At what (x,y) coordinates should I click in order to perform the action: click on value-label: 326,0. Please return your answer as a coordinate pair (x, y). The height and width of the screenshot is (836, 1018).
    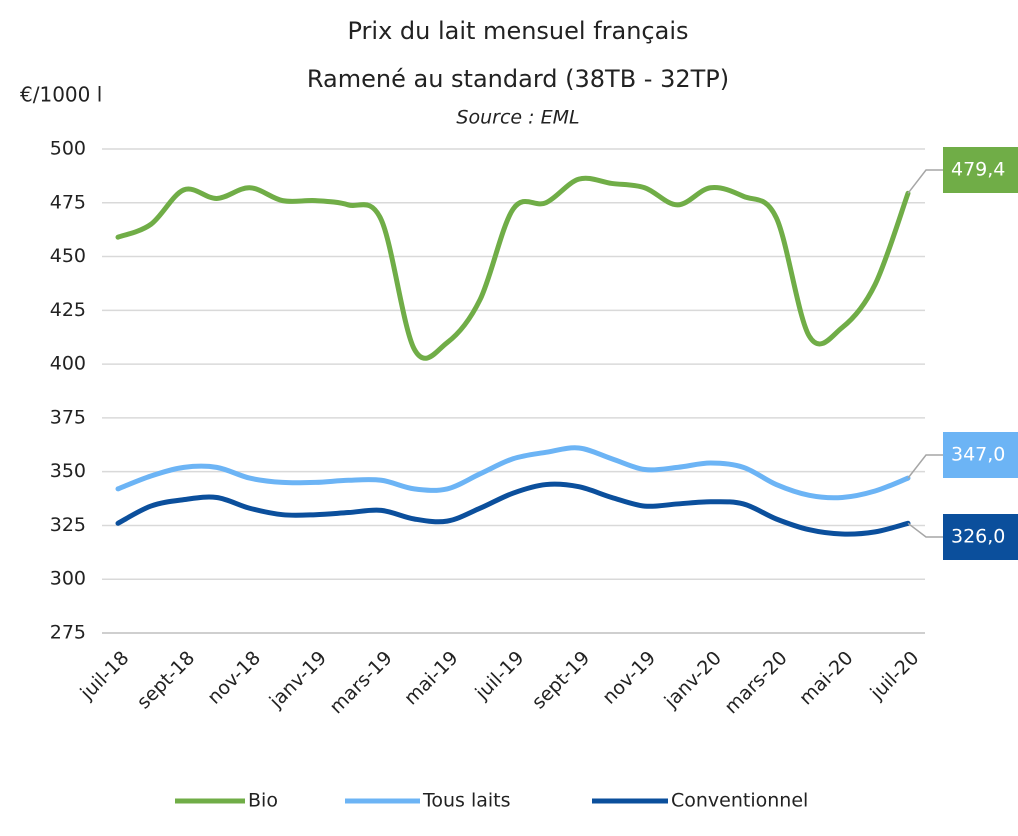
    Looking at the image, I should click on (978, 537).